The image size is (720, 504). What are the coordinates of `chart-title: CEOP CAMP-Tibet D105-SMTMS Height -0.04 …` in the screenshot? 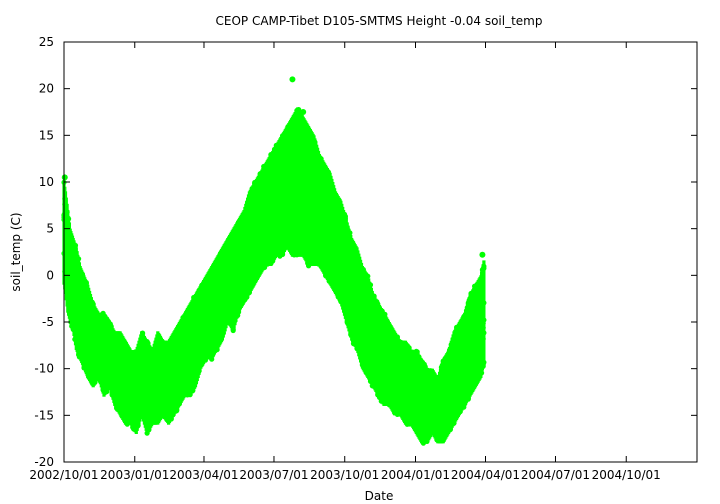 It's located at (379, 21).